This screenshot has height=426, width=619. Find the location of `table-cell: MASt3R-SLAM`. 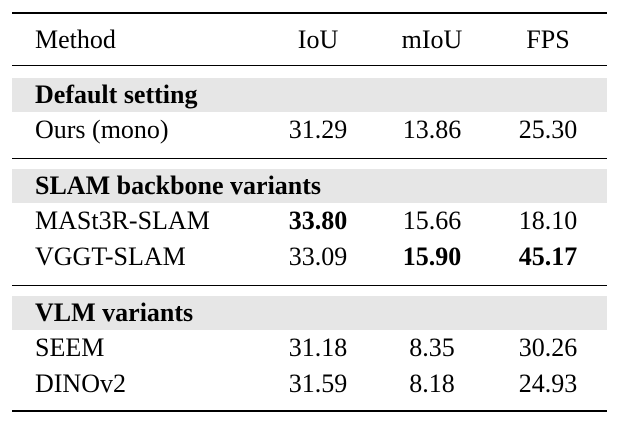

table-cell: MASt3R-SLAM is located at coordinates (122, 220).